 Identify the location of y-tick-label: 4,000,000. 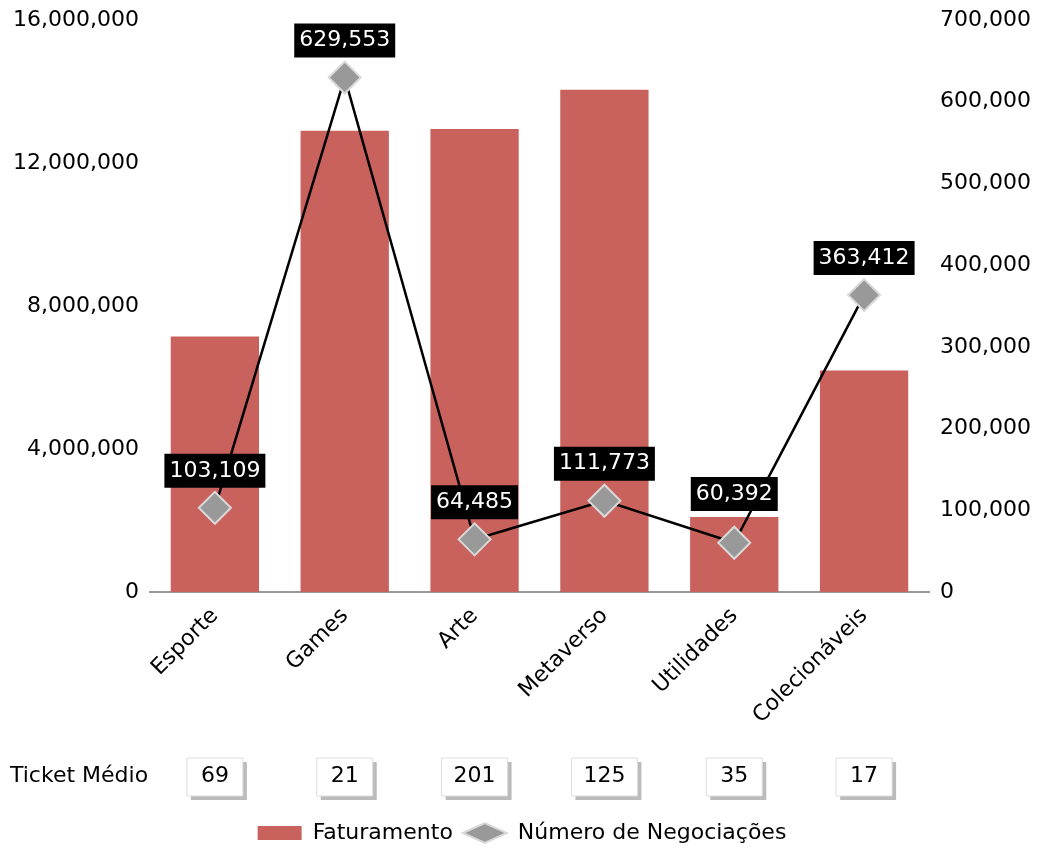
(82, 447).